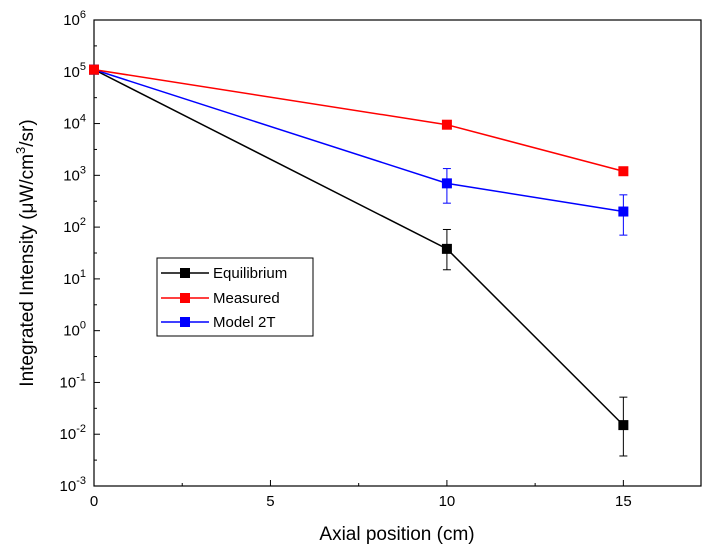 The image size is (702, 552). I want to click on y-tick-label-exponent: 3, so click(83, 170).